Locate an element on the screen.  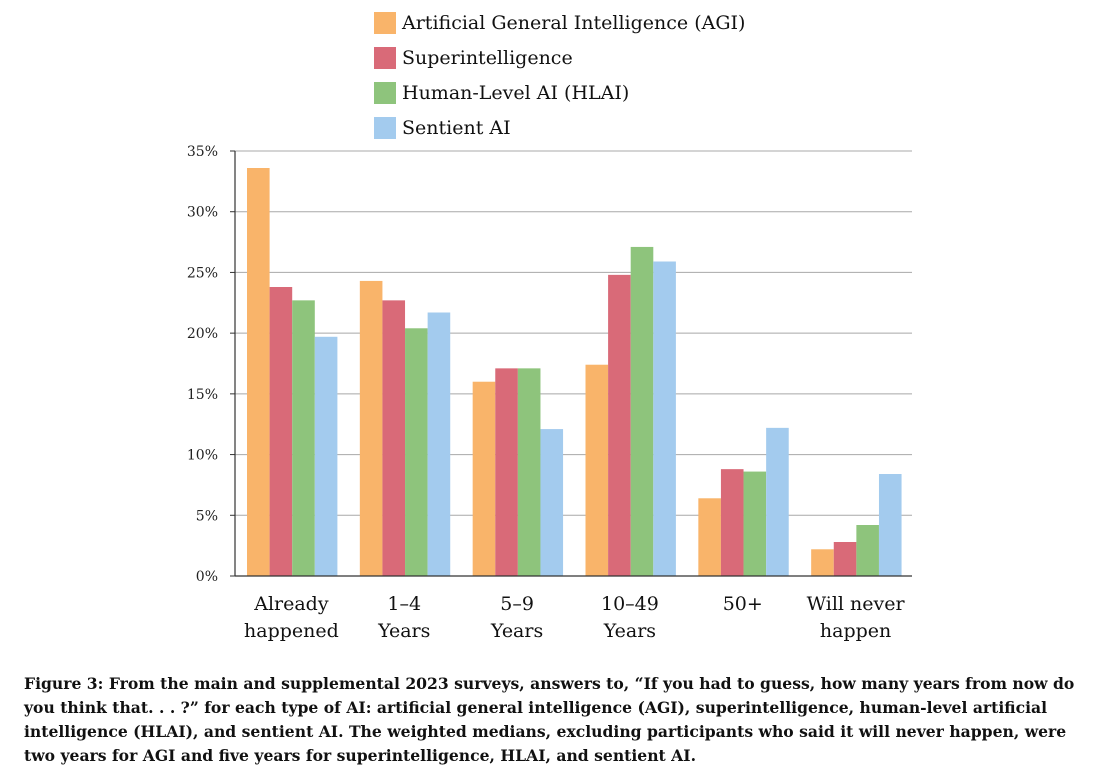
legend-item-sentient: Sentient AI is located at coordinates (442, 128).